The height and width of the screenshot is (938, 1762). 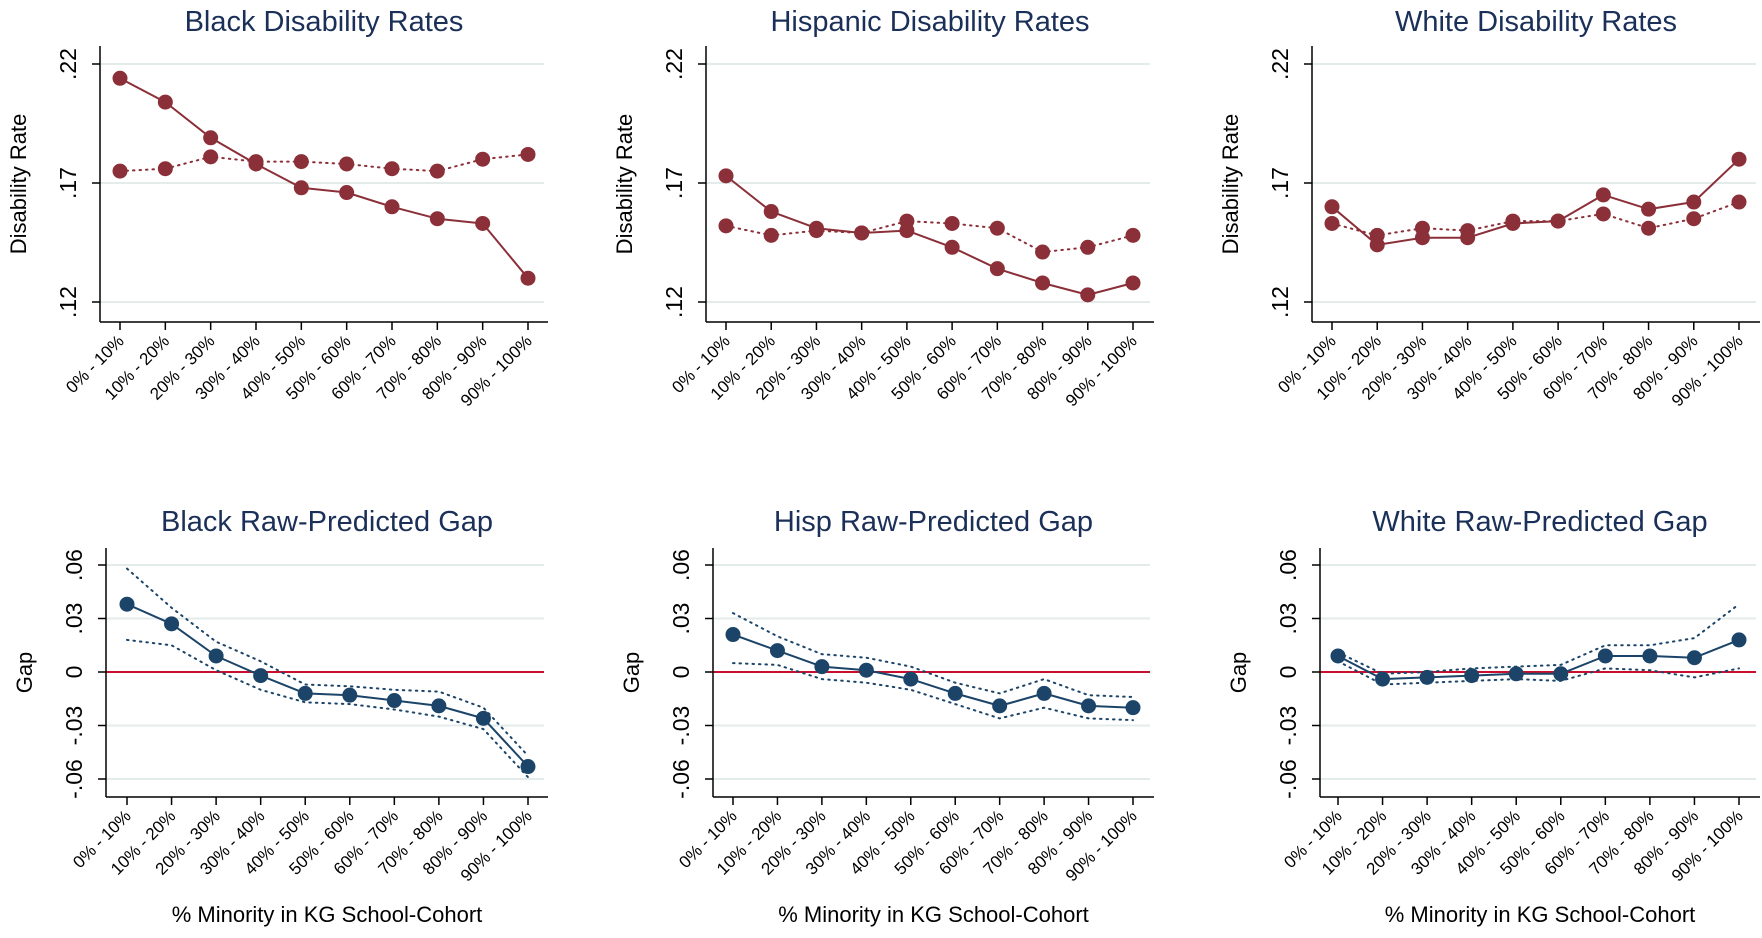 I want to click on panel-title: Black Disability Rates, so click(x=324, y=22).